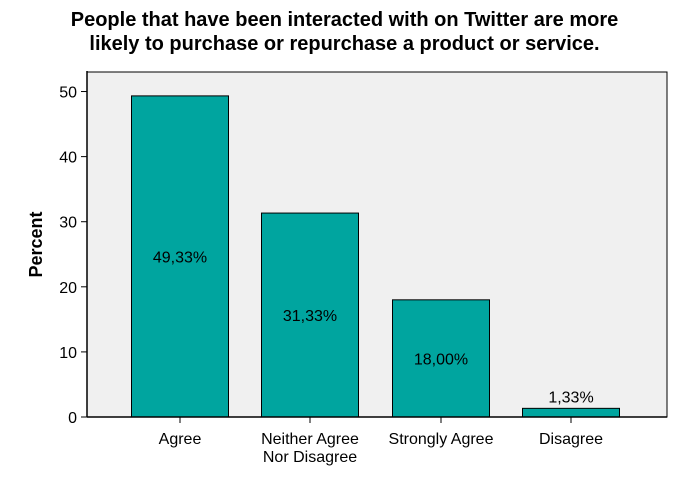 The width and height of the screenshot is (689, 480). I want to click on data-label: 49,33%, so click(180, 257).